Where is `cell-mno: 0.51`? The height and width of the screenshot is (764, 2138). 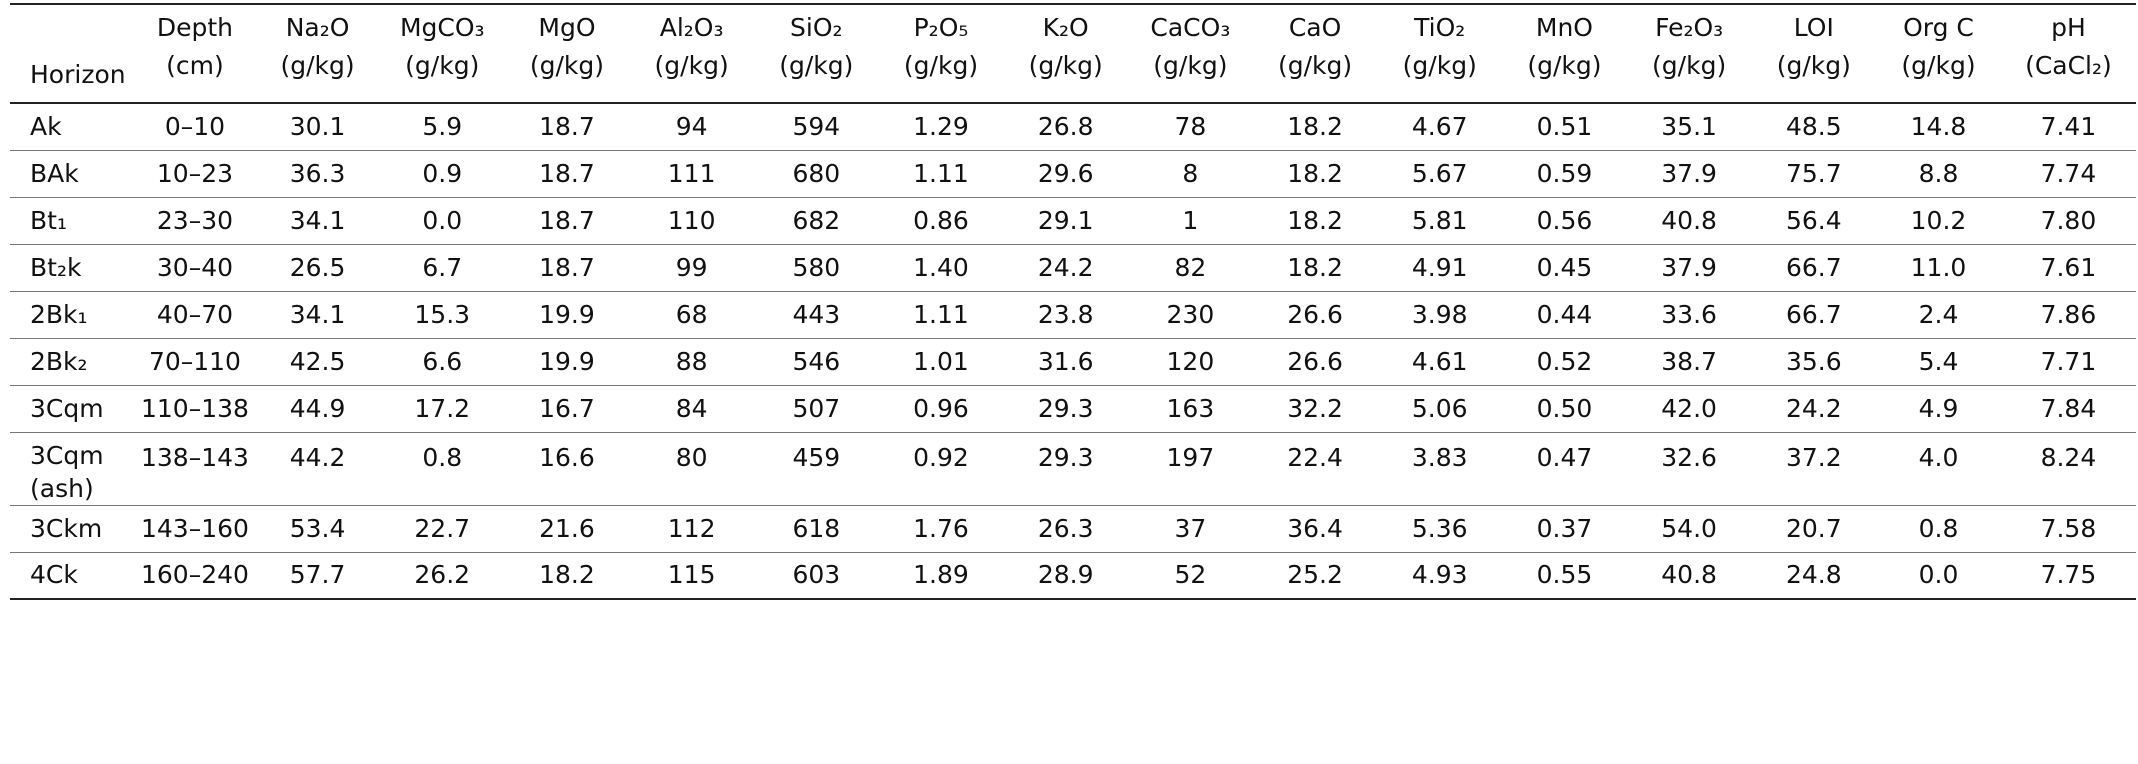 cell-mno: 0.51 is located at coordinates (1564, 127).